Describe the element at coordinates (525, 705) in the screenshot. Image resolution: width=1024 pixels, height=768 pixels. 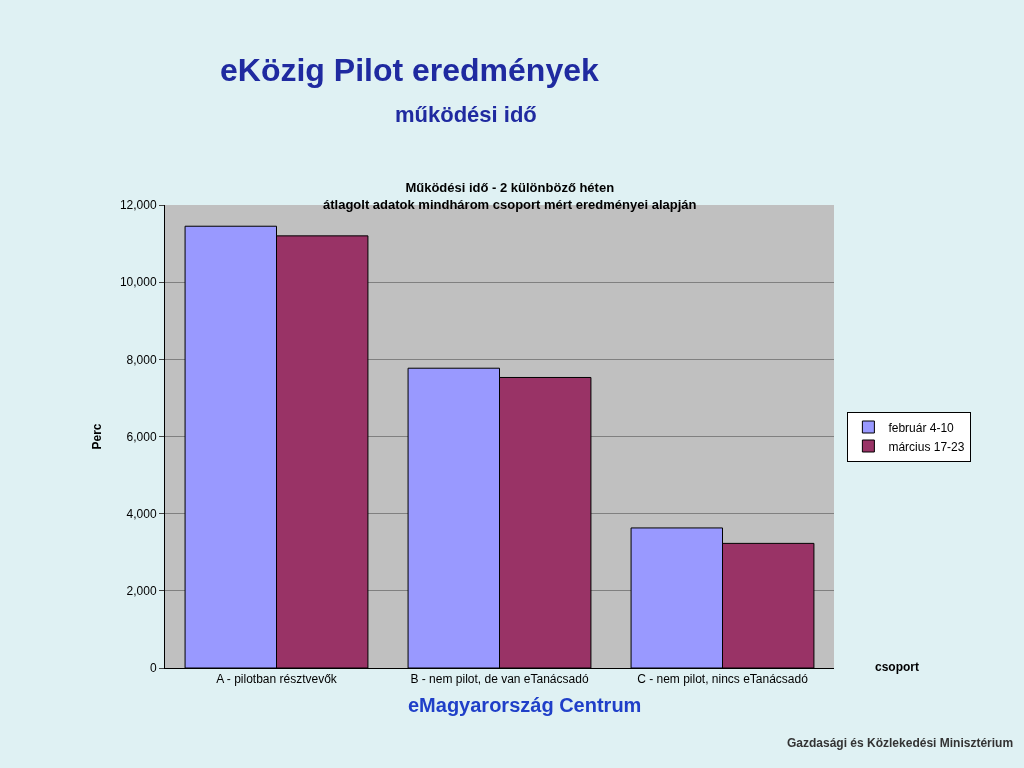
I see `text: eMagyarország Centrum` at that location.